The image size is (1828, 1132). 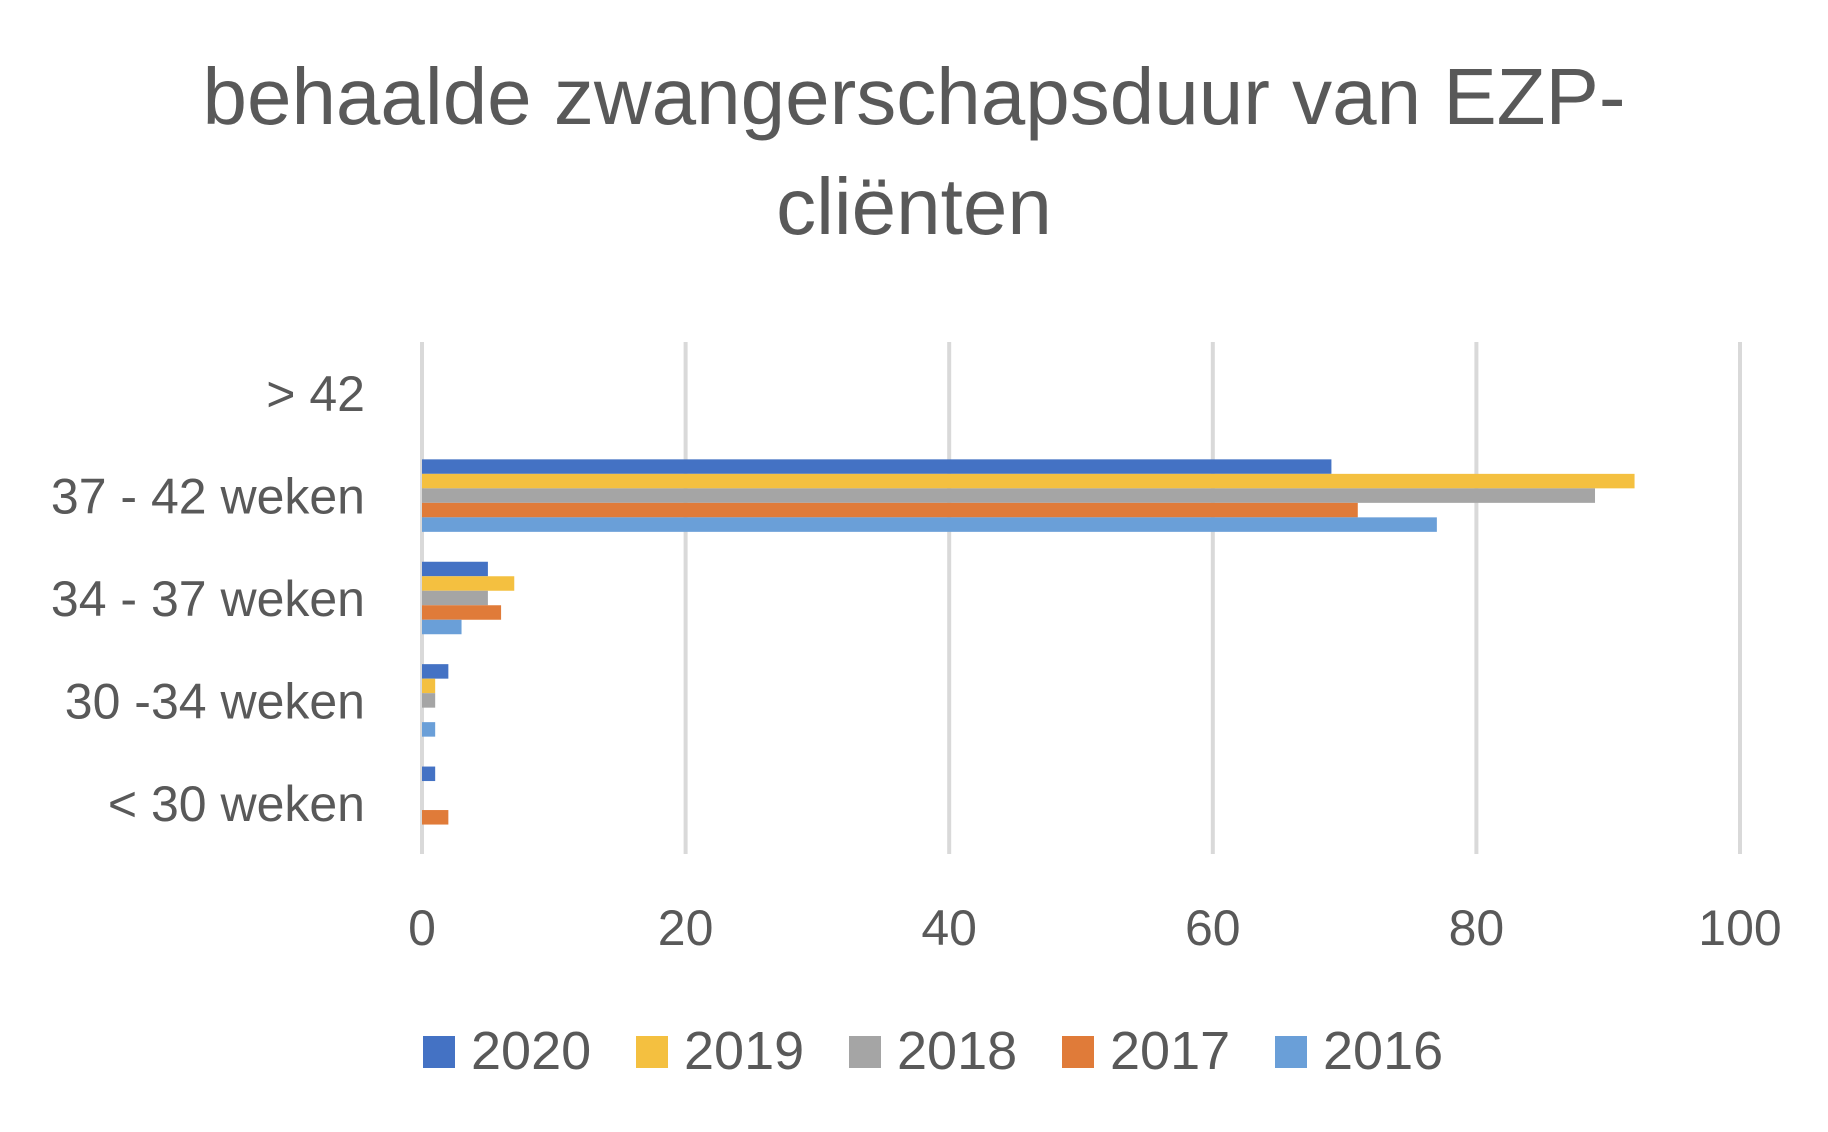 What do you see at coordinates (686, 928) in the screenshot?
I see `x-tick-label-20: 20` at bounding box center [686, 928].